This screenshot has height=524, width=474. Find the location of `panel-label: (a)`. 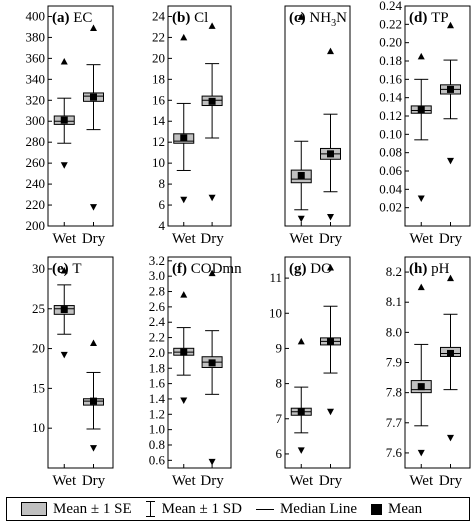

panel-label: (a) is located at coordinates (62, 18).